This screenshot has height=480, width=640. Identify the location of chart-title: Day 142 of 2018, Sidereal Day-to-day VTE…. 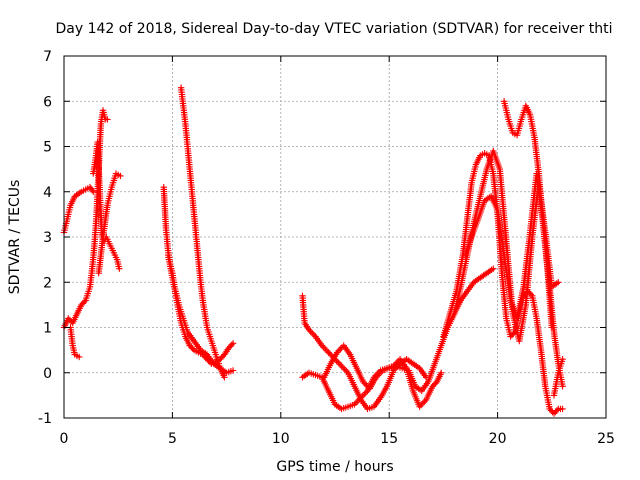
(334, 29).